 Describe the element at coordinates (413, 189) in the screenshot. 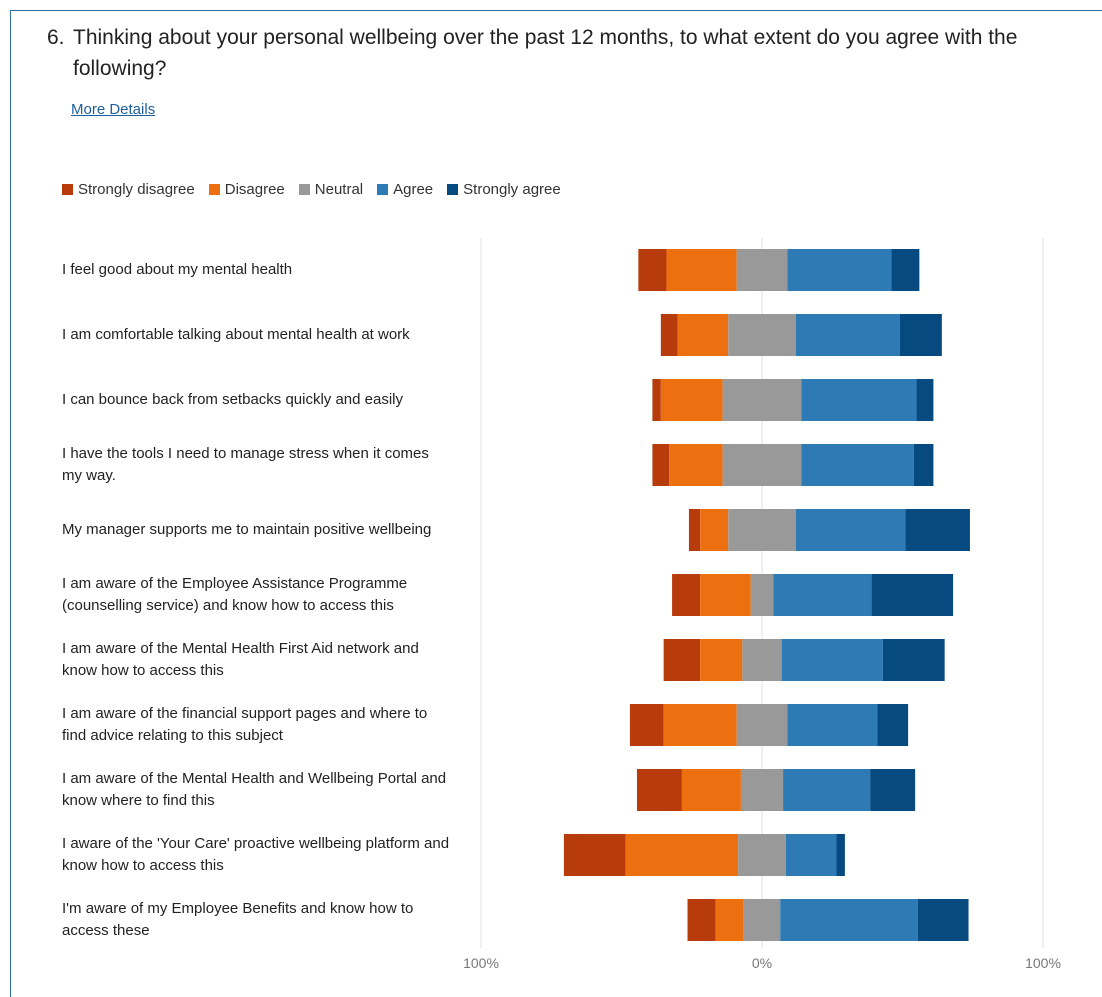

I see `legend-label: Agree` at that location.